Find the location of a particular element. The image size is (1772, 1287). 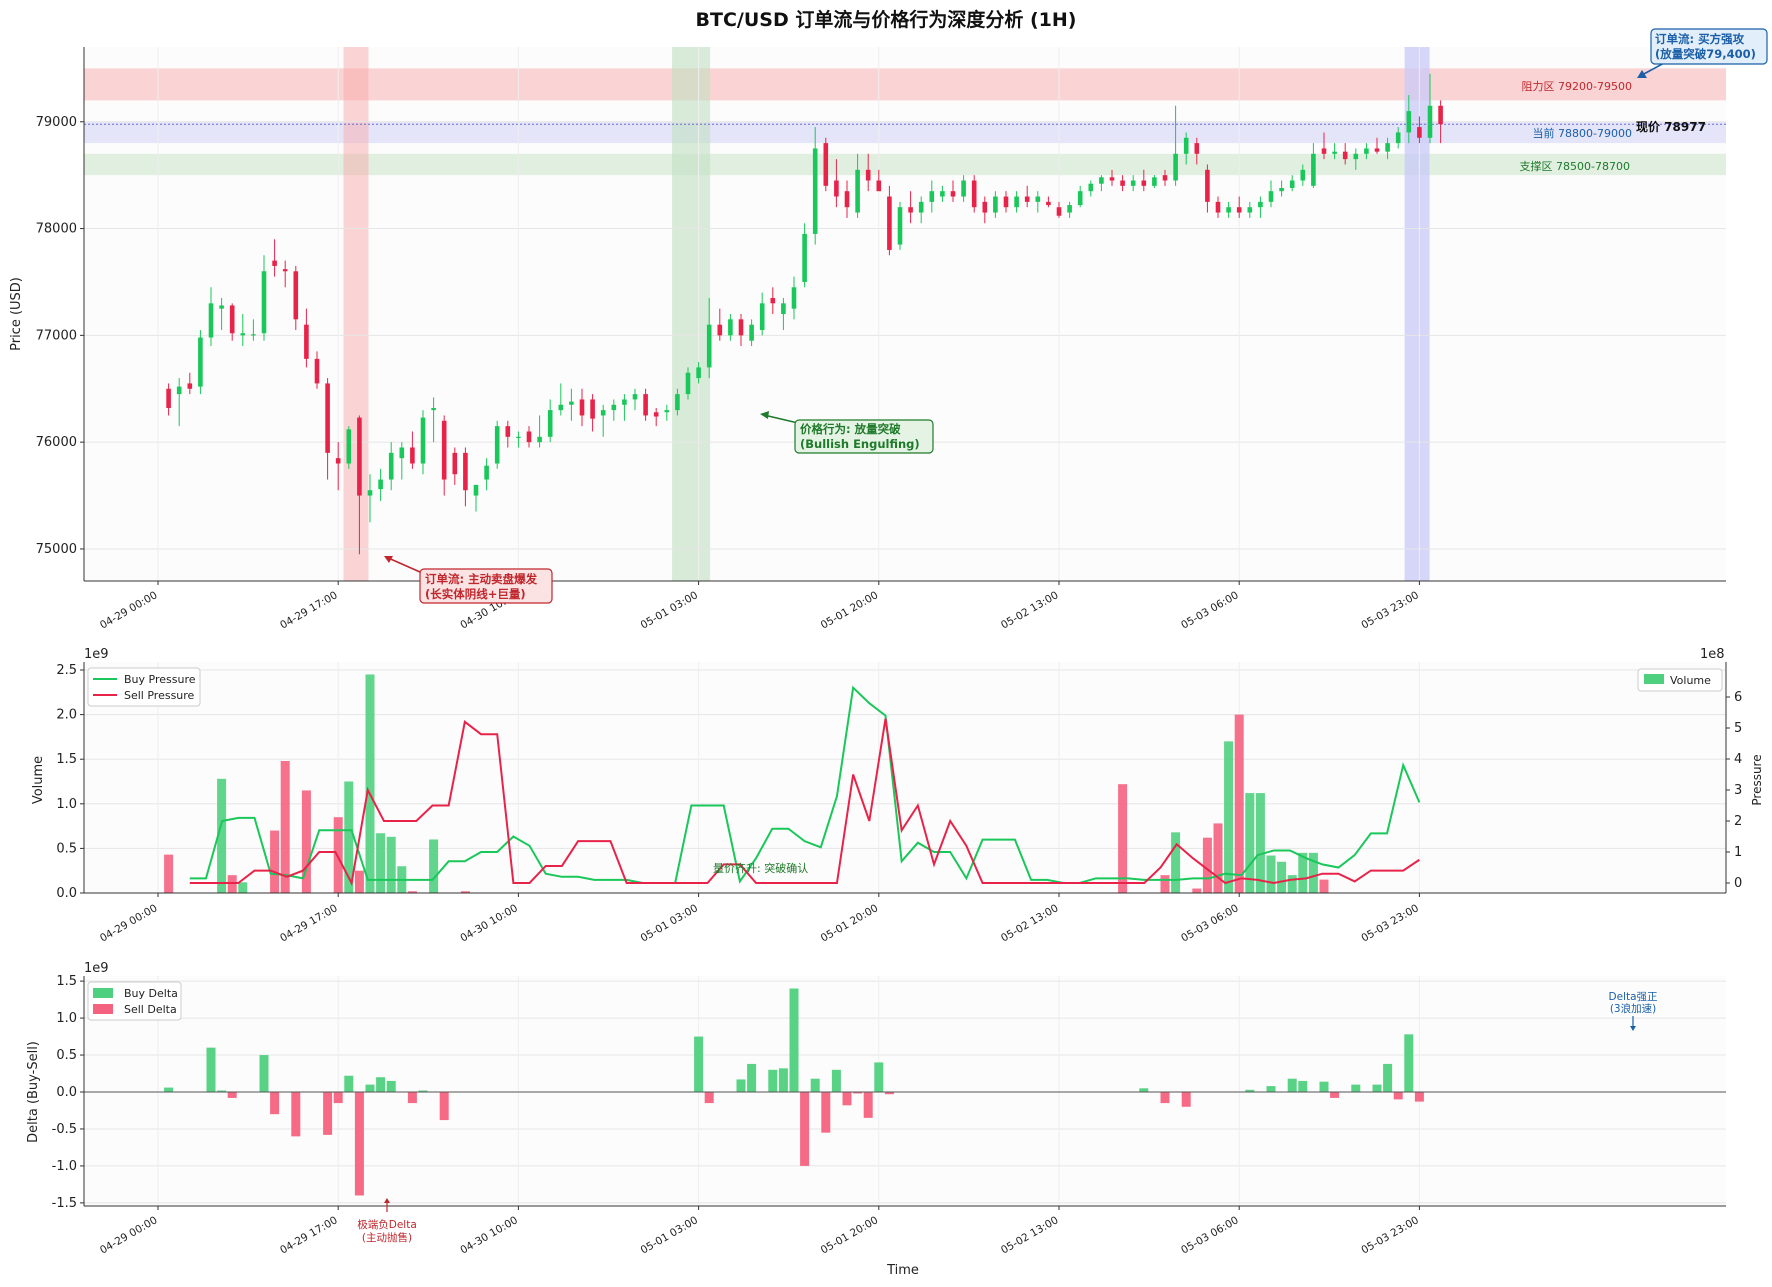

svg-text: Buy Delta is located at coordinates (151, 993).